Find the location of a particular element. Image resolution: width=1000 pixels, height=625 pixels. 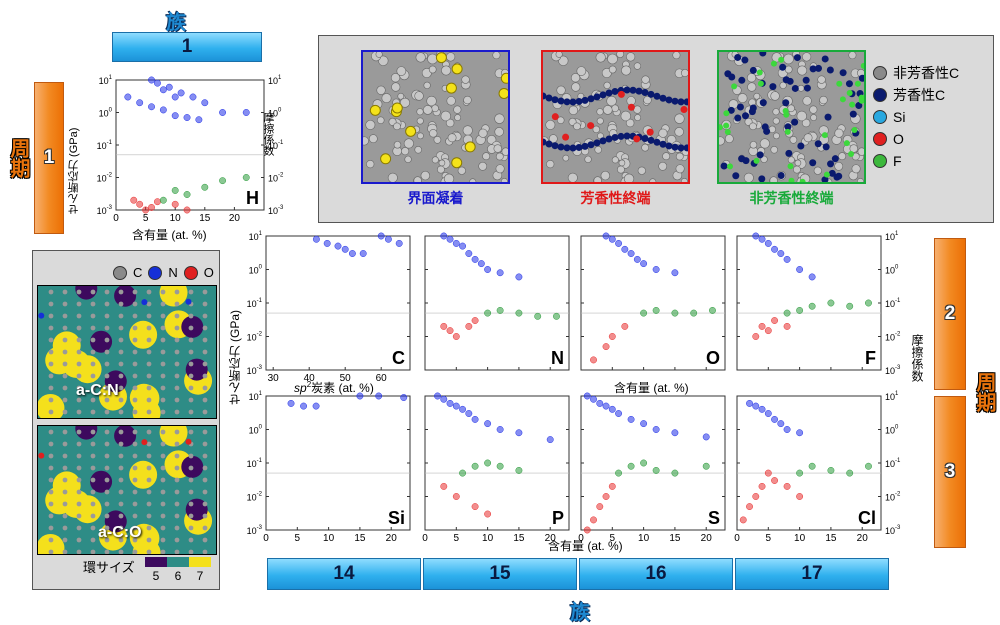

friction-point-red is located at coordinates (157, 202).